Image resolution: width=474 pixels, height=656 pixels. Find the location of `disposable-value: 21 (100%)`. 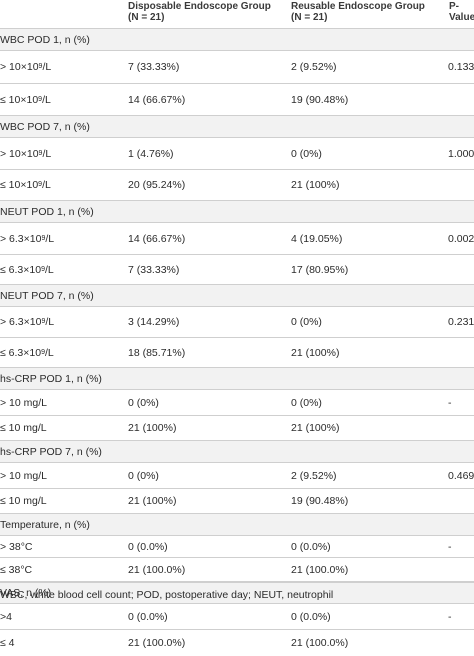

disposable-value: 21 (100%) is located at coordinates (152, 501).